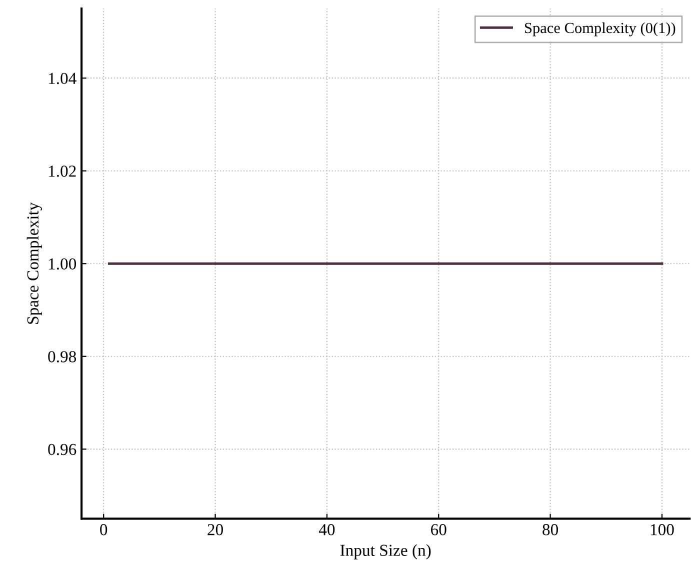  What do you see at coordinates (385, 552) in the screenshot?
I see `x-axis-title: Input Size (n)` at bounding box center [385, 552].